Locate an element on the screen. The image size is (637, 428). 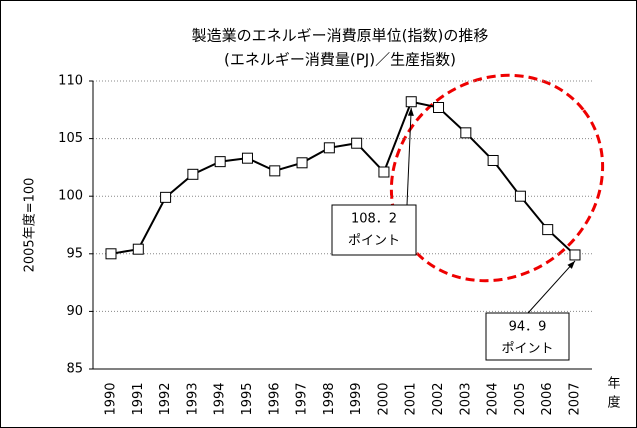
x-tick-label: 2006 is located at coordinates (547, 398).